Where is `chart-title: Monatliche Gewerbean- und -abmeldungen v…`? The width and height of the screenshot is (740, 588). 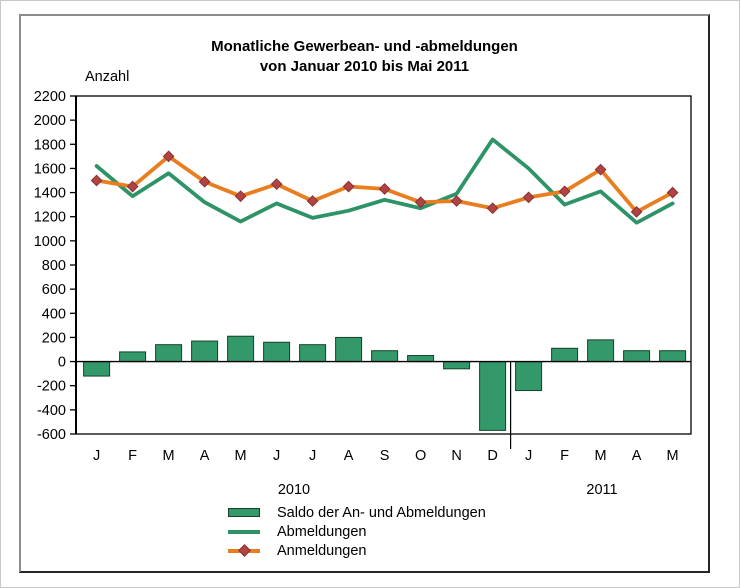
chart-title: Monatliche Gewerbean- und -abmeldungen v… is located at coordinates (364, 57).